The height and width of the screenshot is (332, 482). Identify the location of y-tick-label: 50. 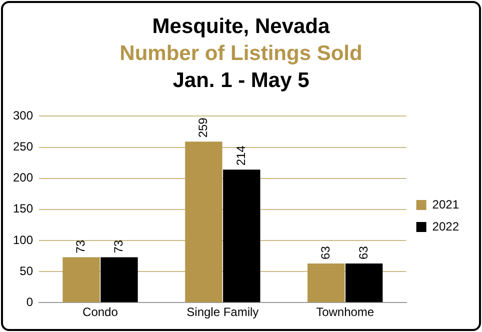
(27, 271).